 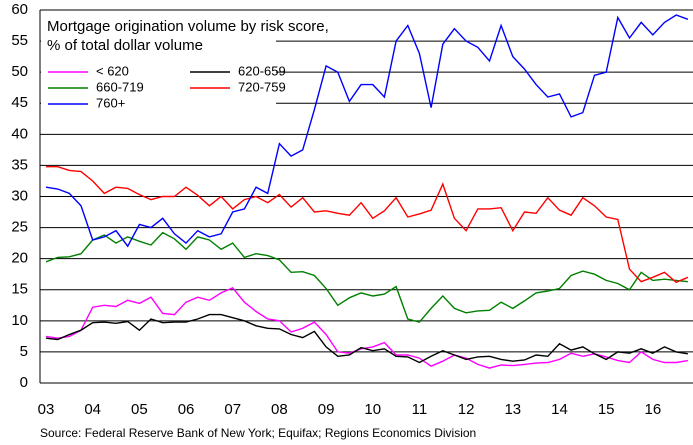 What do you see at coordinates (24, 351) in the screenshot?
I see `y-tick-label: 5` at bounding box center [24, 351].